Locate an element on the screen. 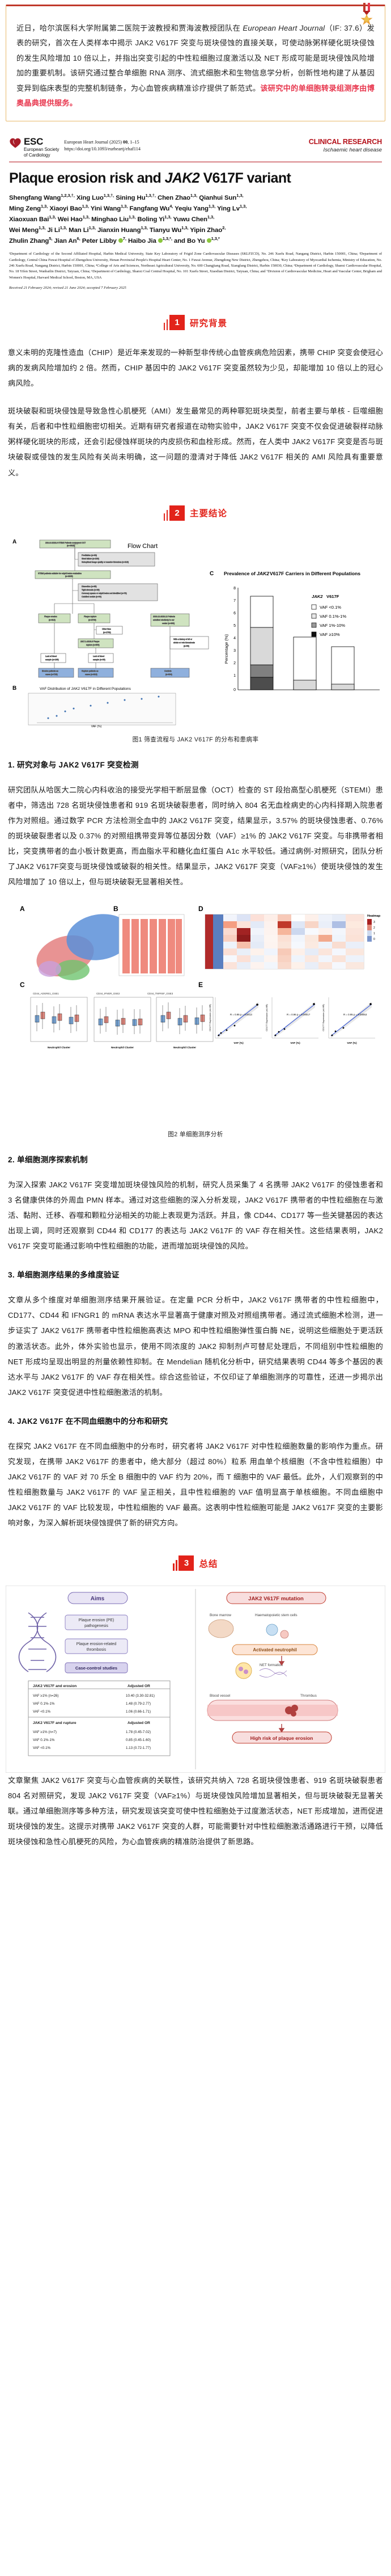  svg-text: Tight stenosis (n=99) is located at coordinates (91, 590).